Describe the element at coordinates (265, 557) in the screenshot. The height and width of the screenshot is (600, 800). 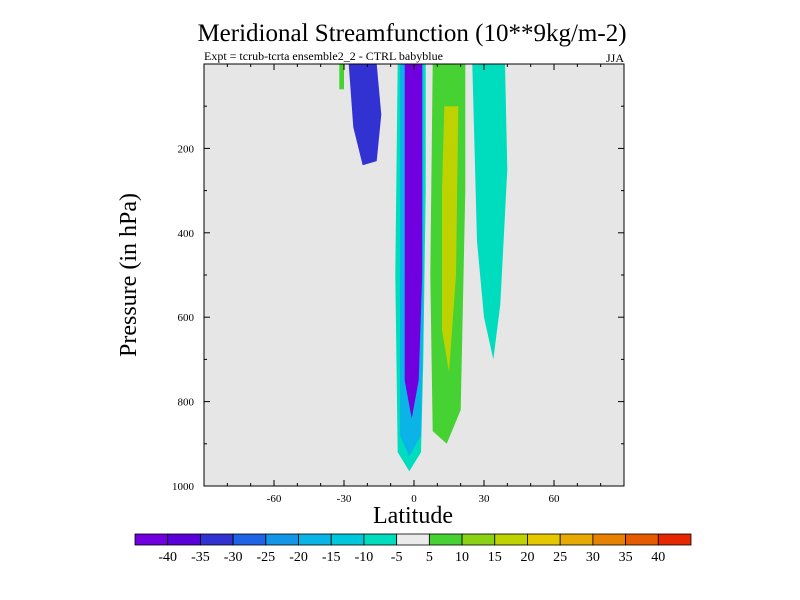
I see `colorbar-label: -25` at that location.